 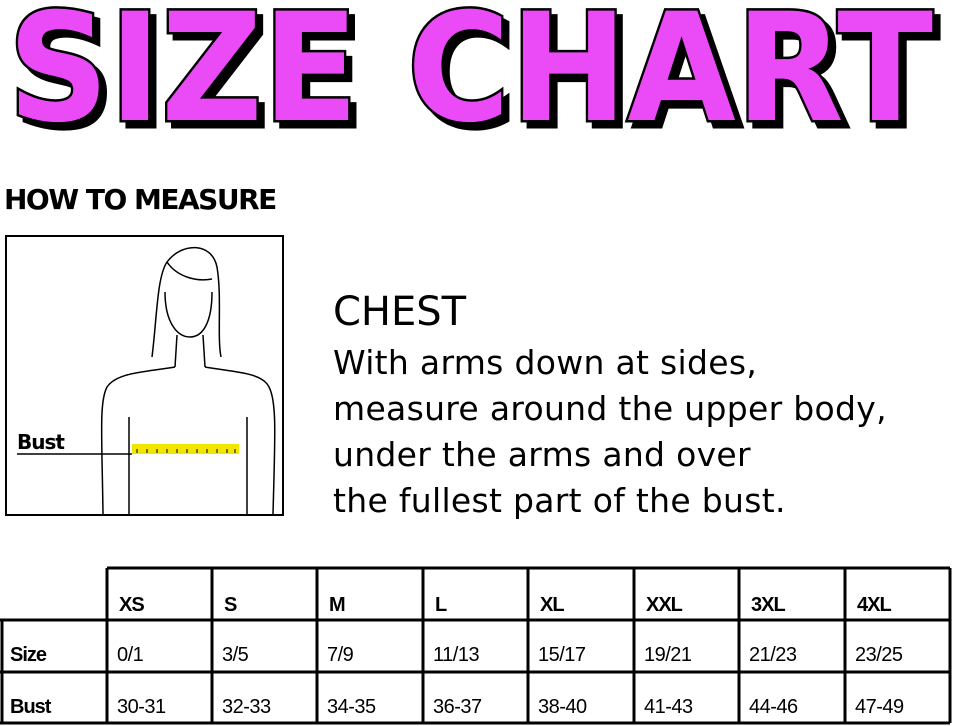 I want to click on chest-heading: CHEST, so click(x=400, y=312).